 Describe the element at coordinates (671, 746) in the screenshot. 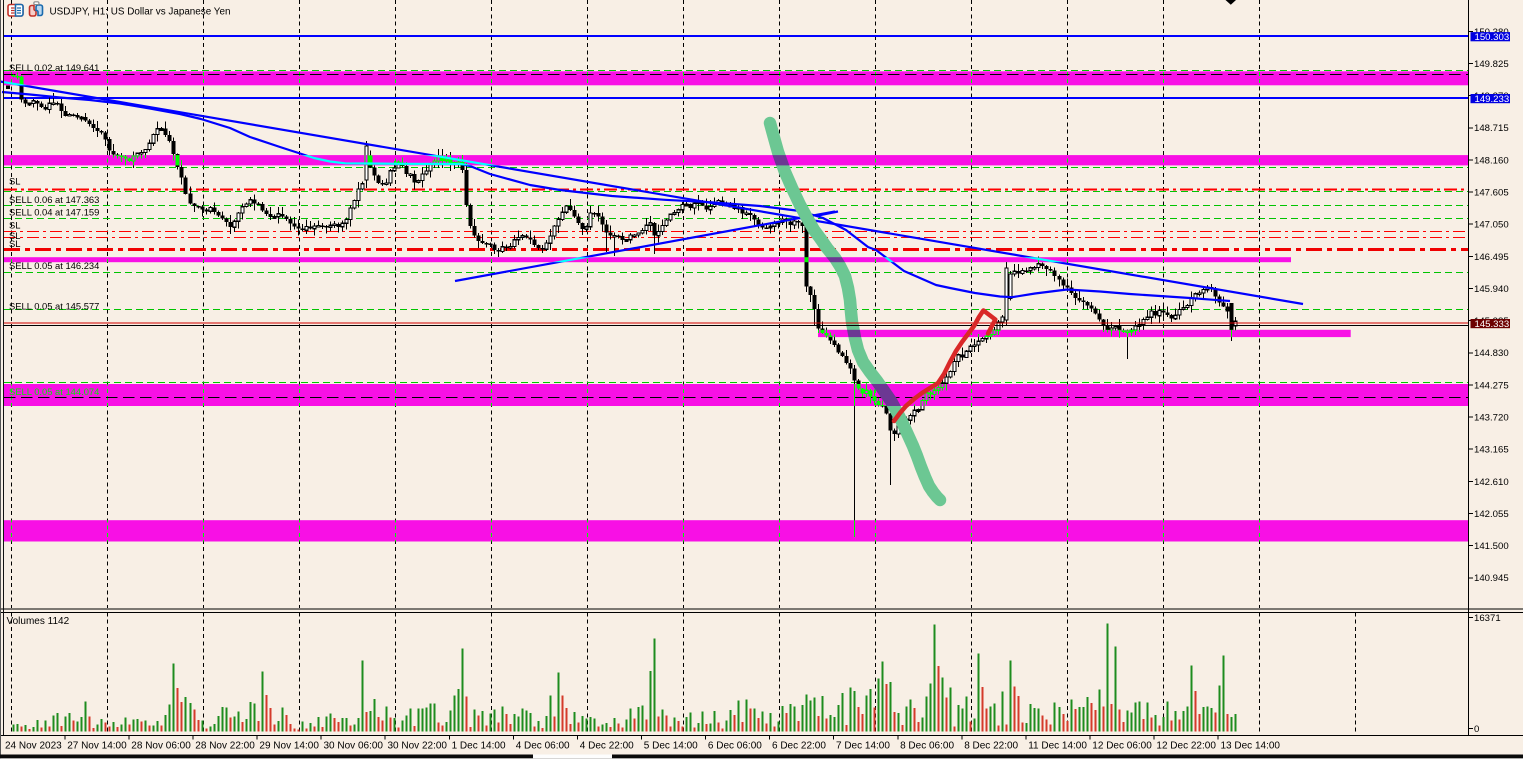

I see `svg-text: 5 Dec 14:00` at that location.